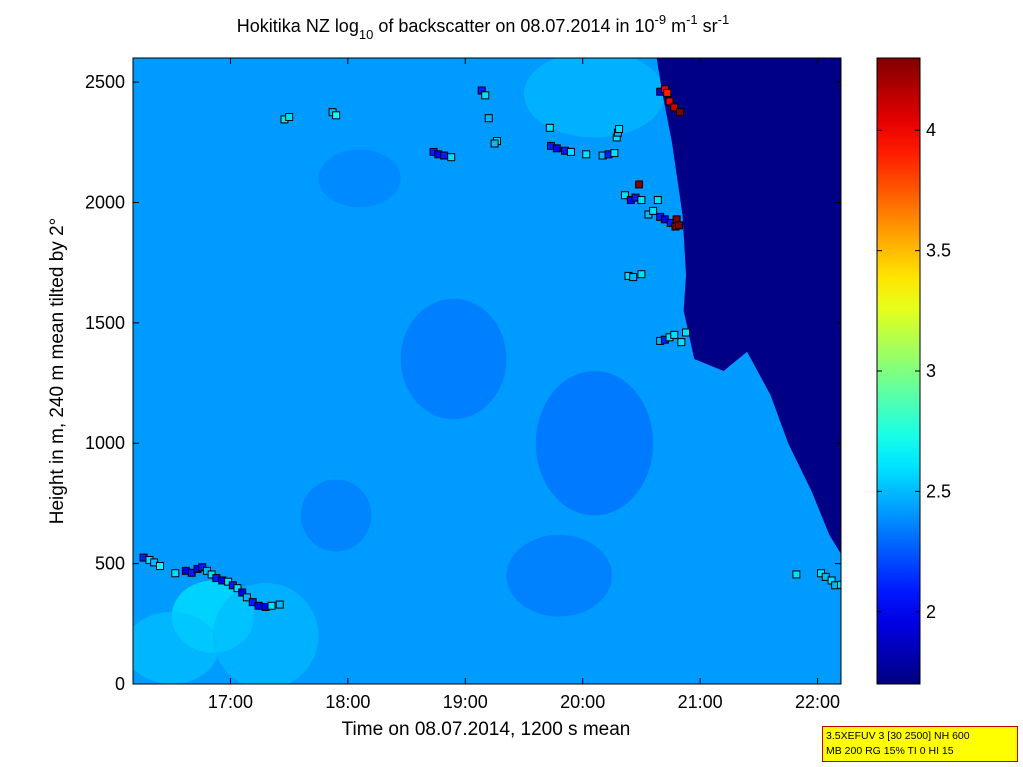 Image resolution: width=1023 pixels, height=767 pixels. I want to click on x-tick-label: 18:00, so click(347, 702).